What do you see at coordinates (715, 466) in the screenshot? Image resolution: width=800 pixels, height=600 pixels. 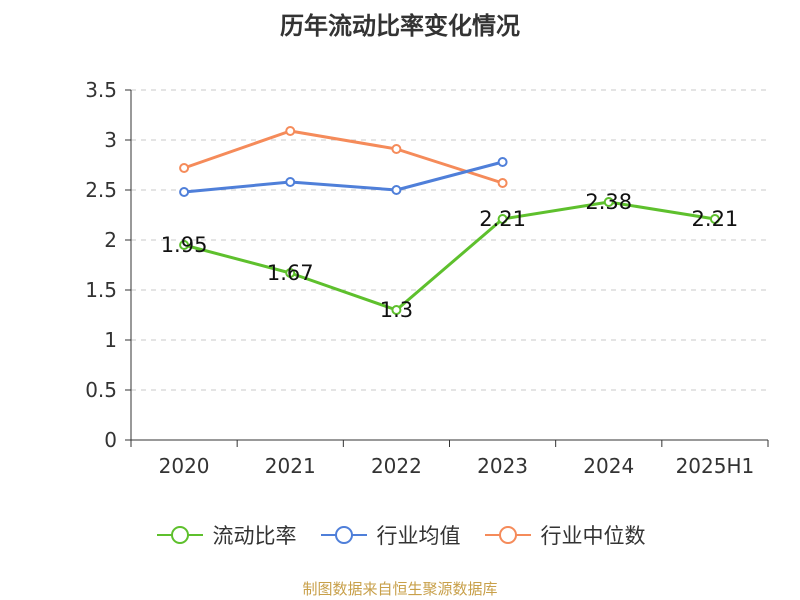 I see `x-tick-label: 2025H1` at bounding box center [715, 466].